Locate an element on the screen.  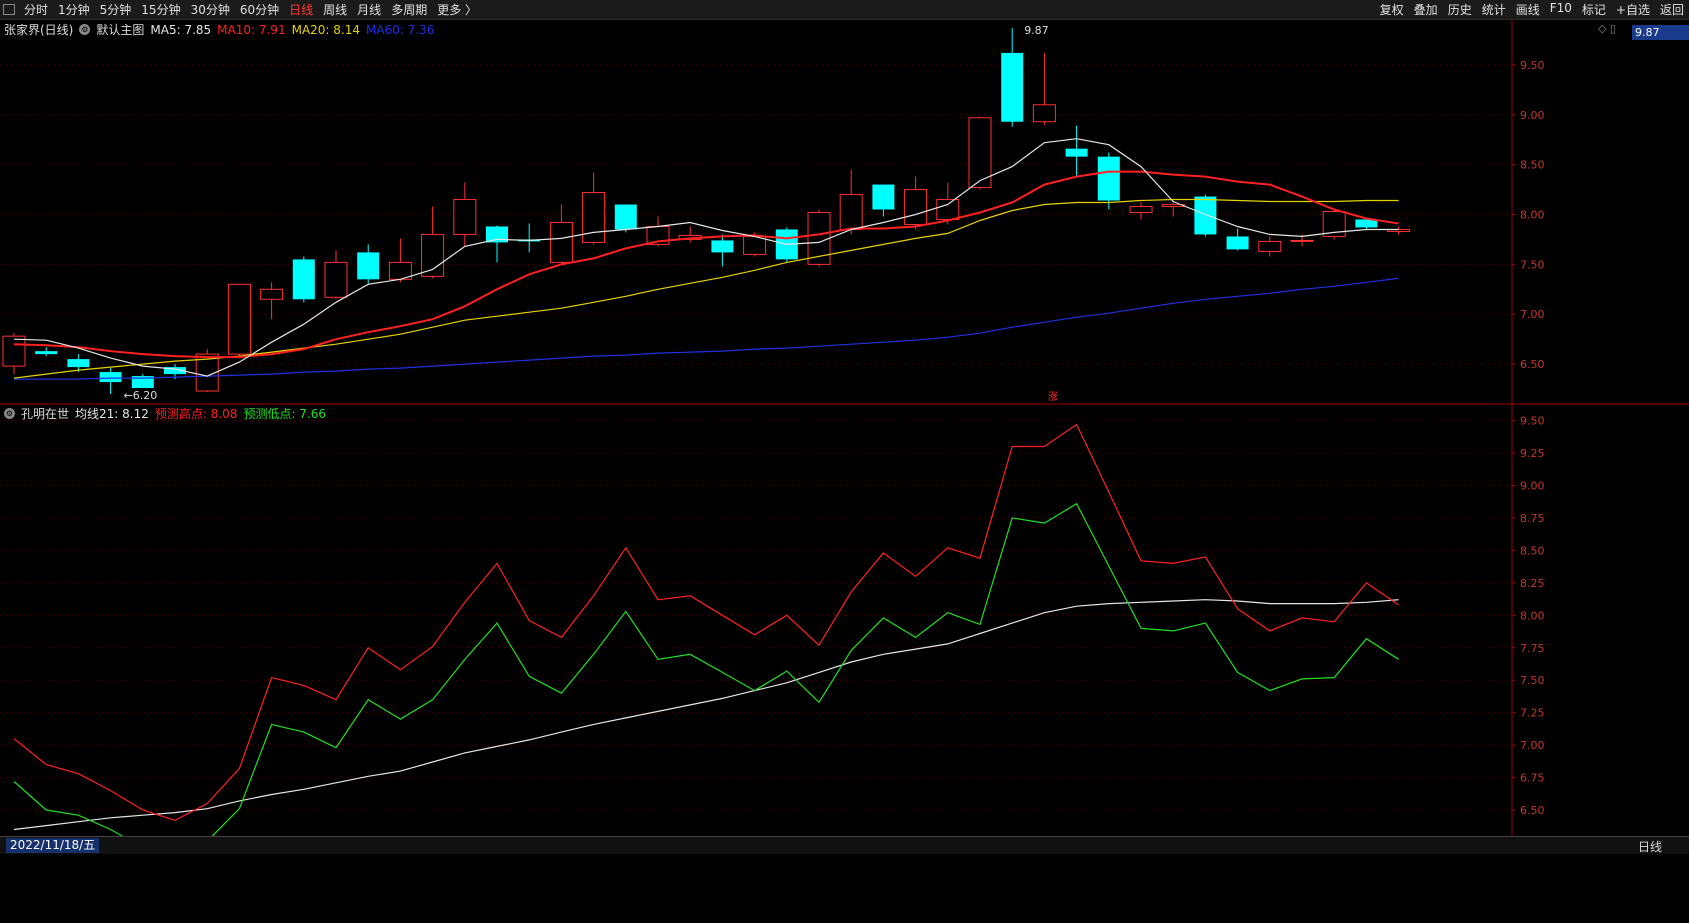
indicator-tick-label: 9.50 is located at coordinates (1532, 421).